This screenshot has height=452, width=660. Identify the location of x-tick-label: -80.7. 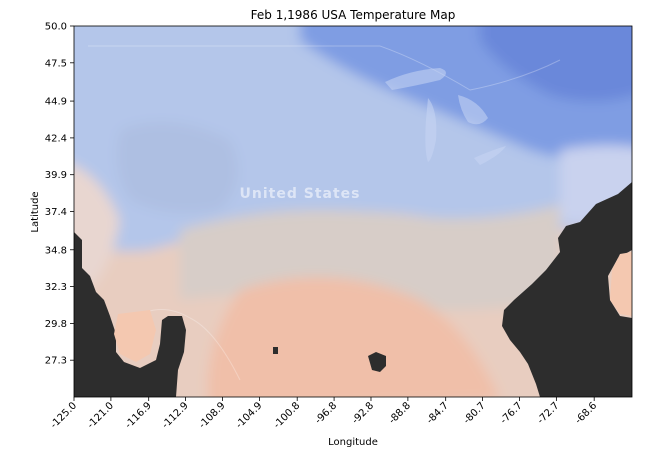
(475, 413).